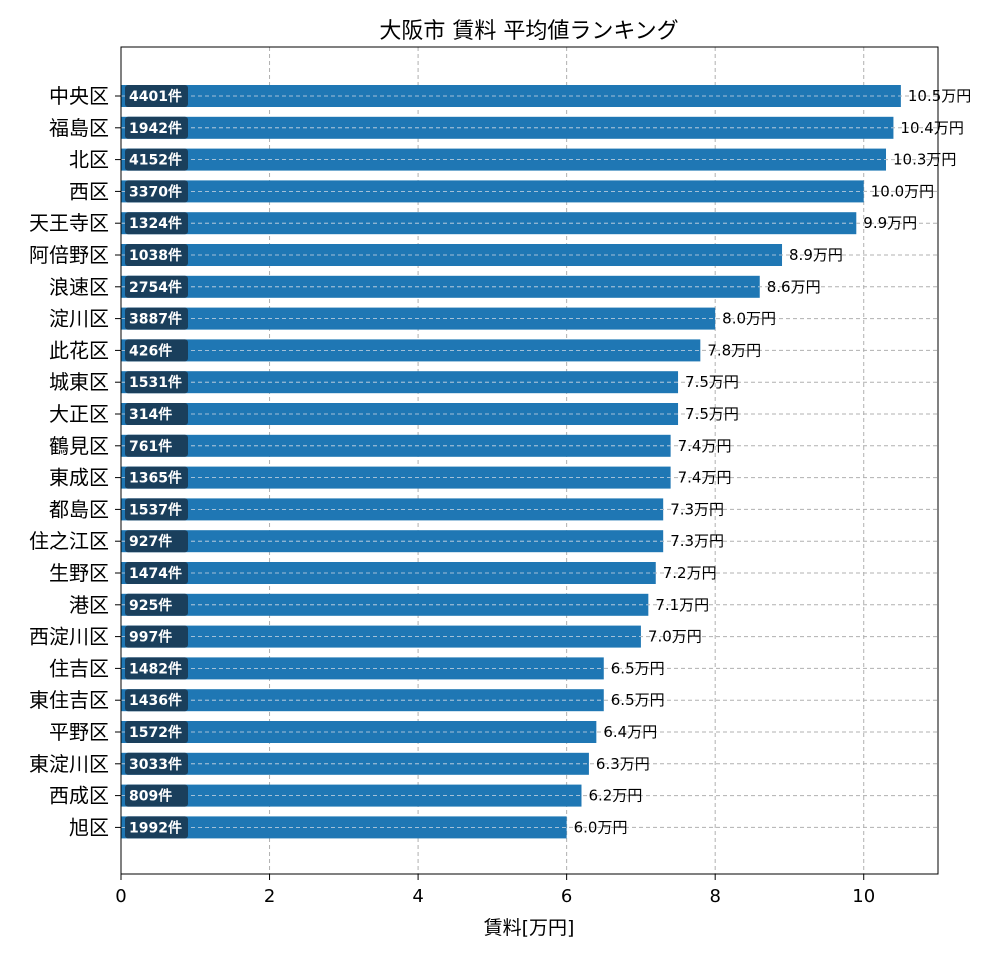  What do you see at coordinates (615, 796) in the screenshot?
I see `value-label: 6.2万円` at bounding box center [615, 796].